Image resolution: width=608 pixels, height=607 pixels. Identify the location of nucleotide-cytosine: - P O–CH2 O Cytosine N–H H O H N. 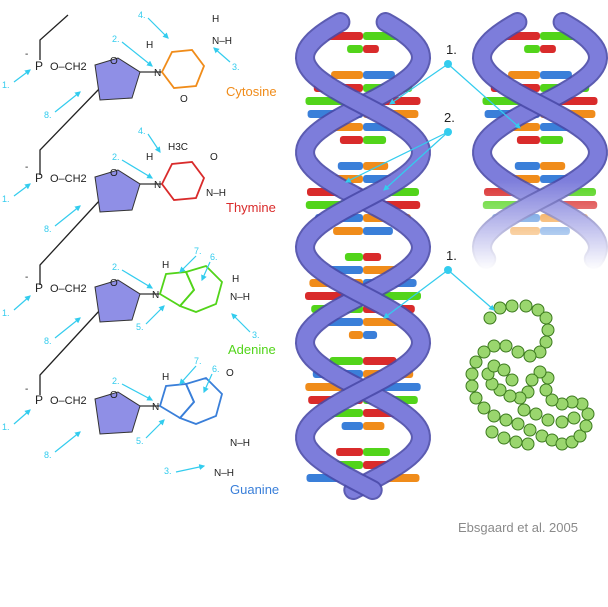
(151, 59).